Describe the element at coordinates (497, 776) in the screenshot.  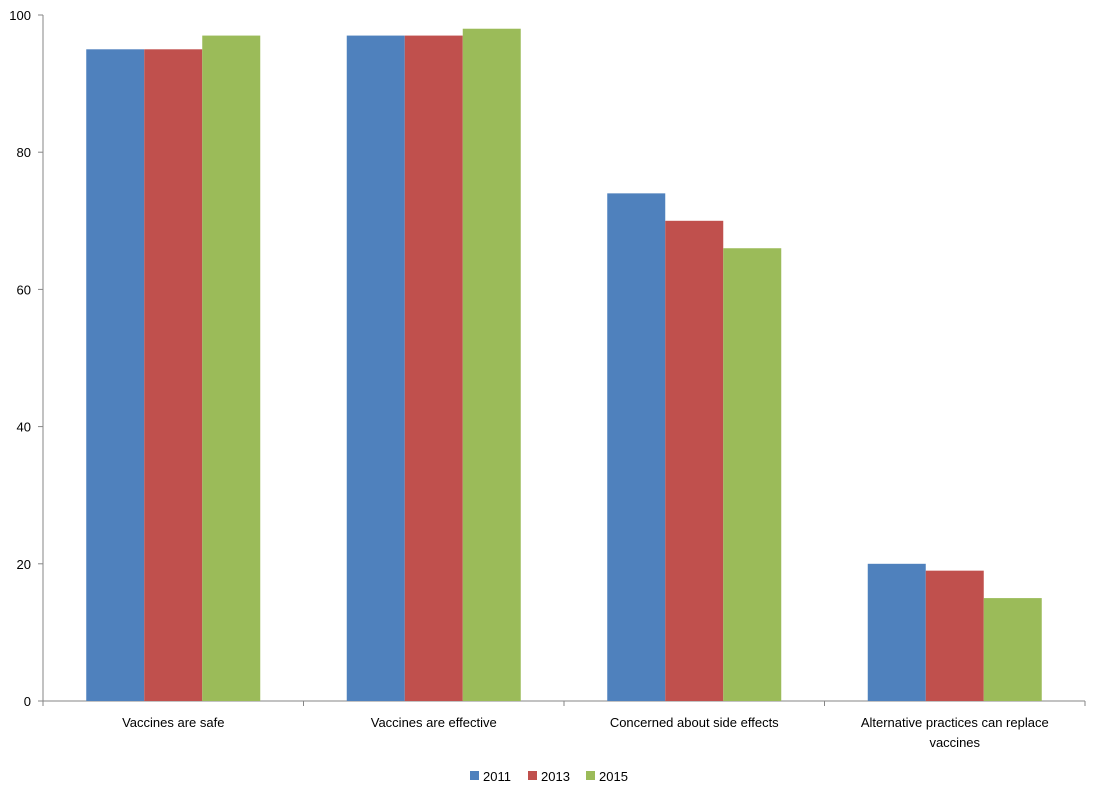
I see `legend-label: 2011` at that location.